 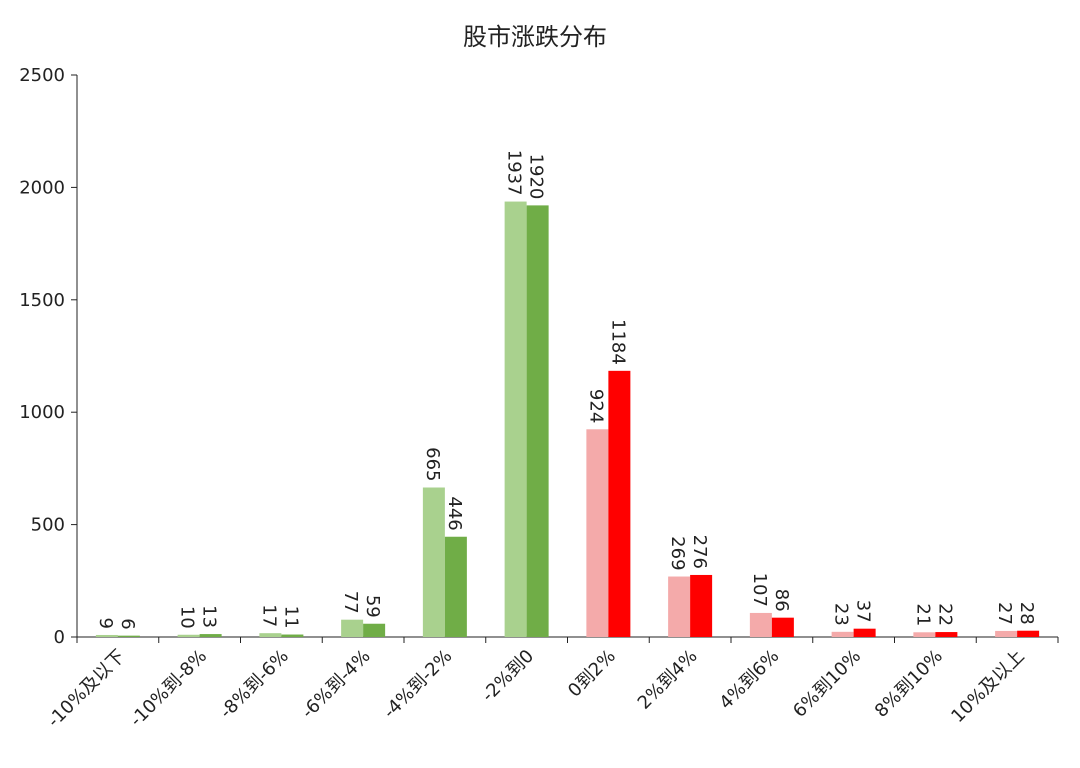 What do you see at coordinates (987, 686) in the screenshot?
I see `x-tick-label: 10%及以上` at bounding box center [987, 686].